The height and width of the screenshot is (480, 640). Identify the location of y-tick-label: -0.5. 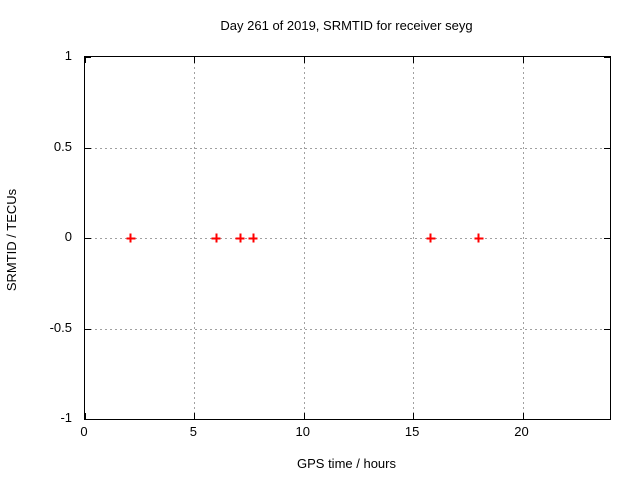
(60, 327).